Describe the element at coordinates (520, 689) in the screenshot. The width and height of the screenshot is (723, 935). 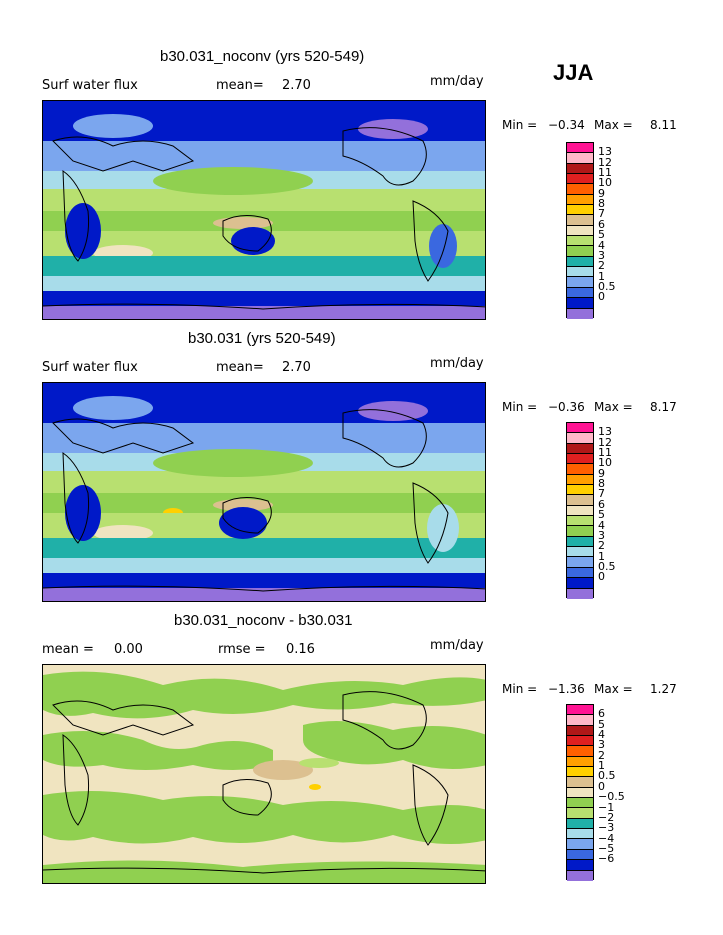
I see `panel3-min-label: Min =` at that location.